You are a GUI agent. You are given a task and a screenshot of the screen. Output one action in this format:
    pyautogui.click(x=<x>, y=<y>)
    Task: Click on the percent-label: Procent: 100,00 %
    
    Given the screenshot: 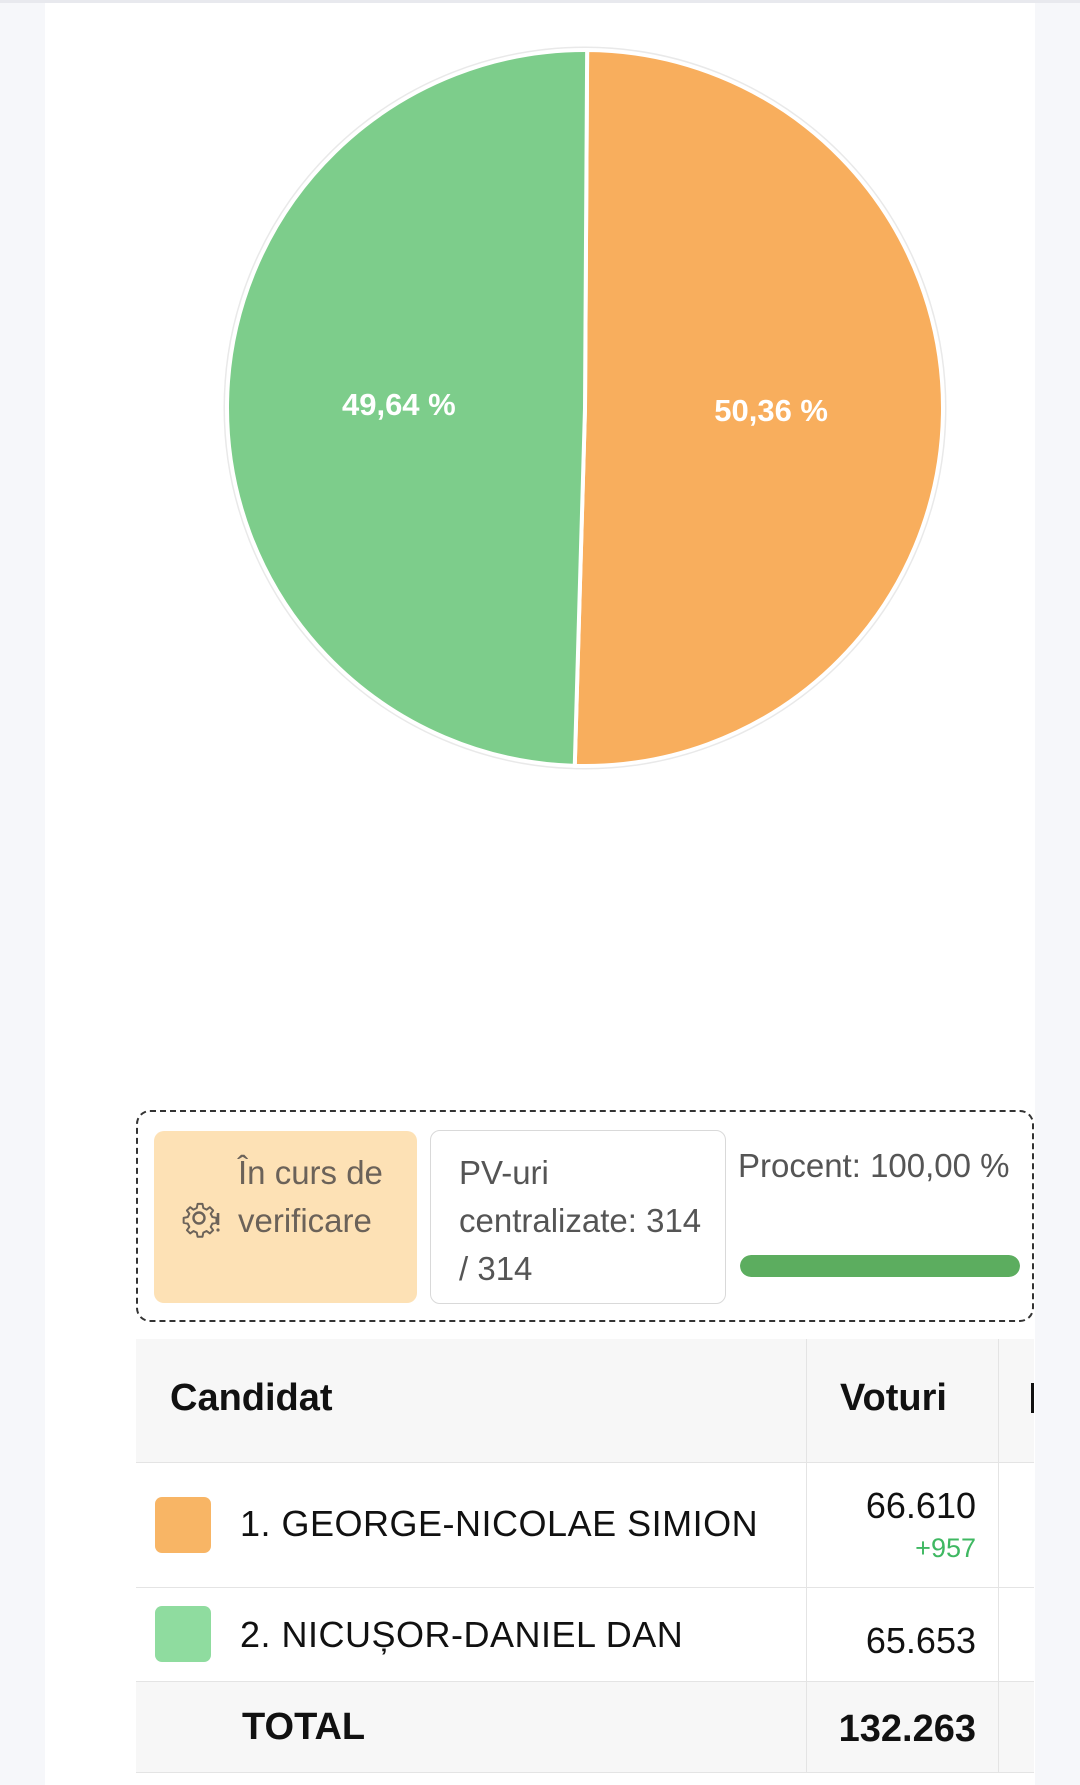 What is the action you would take?
    pyautogui.click(x=874, y=1165)
    